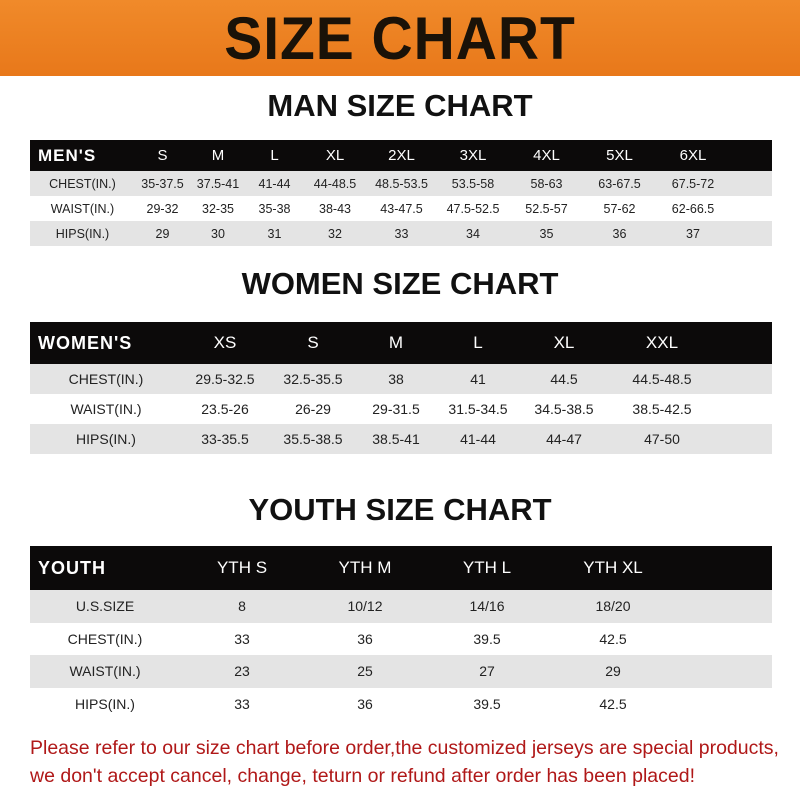 The image size is (800, 800). I want to click on cell: 35-38, so click(274, 208).